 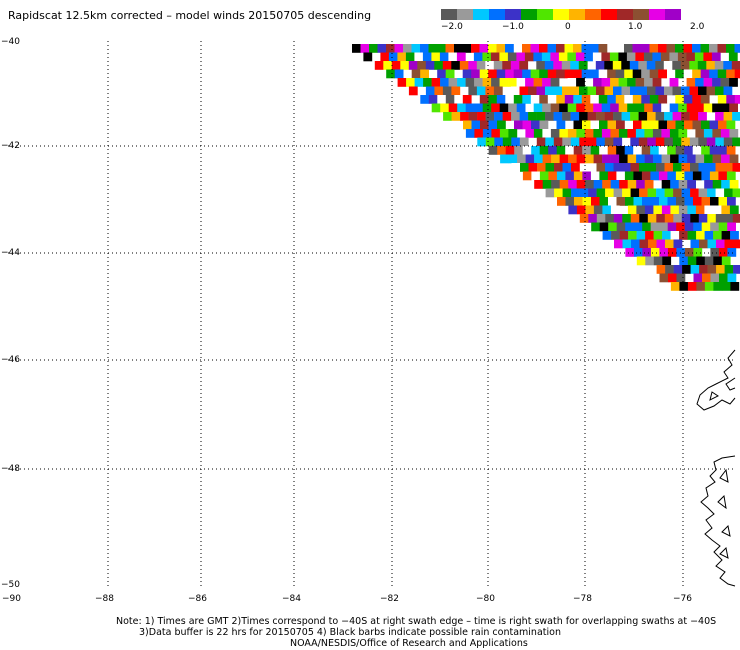 What do you see at coordinates (718, 521) in the screenshot?
I see `coastline-lower` at bounding box center [718, 521].